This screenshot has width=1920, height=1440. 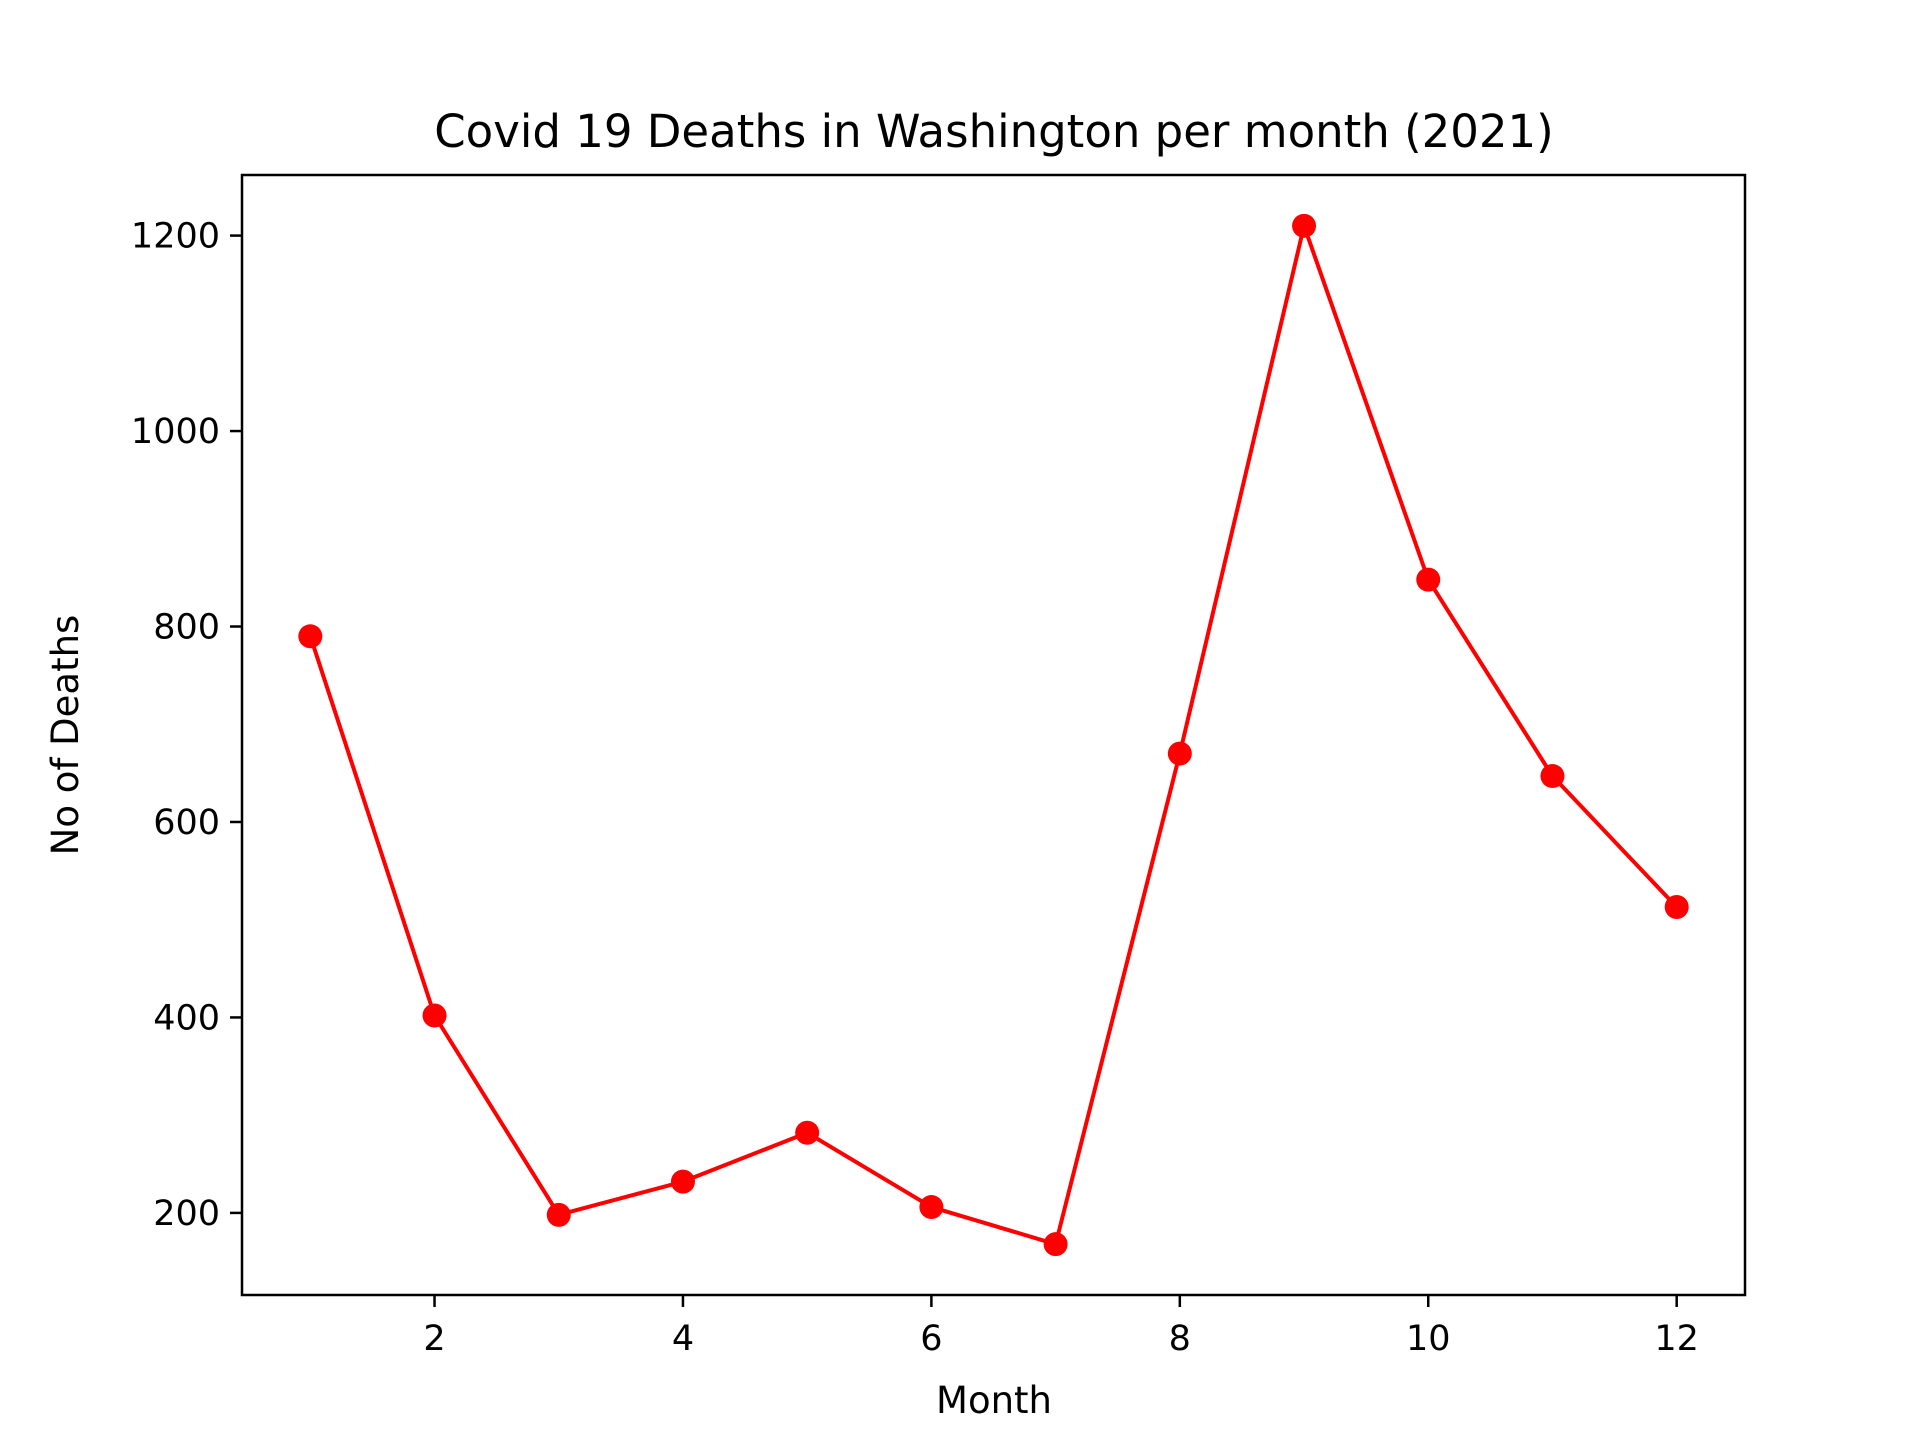 What do you see at coordinates (65, 735) in the screenshot?
I see `y-axis-label: No of Deaths` at bounding box center [65, 735].